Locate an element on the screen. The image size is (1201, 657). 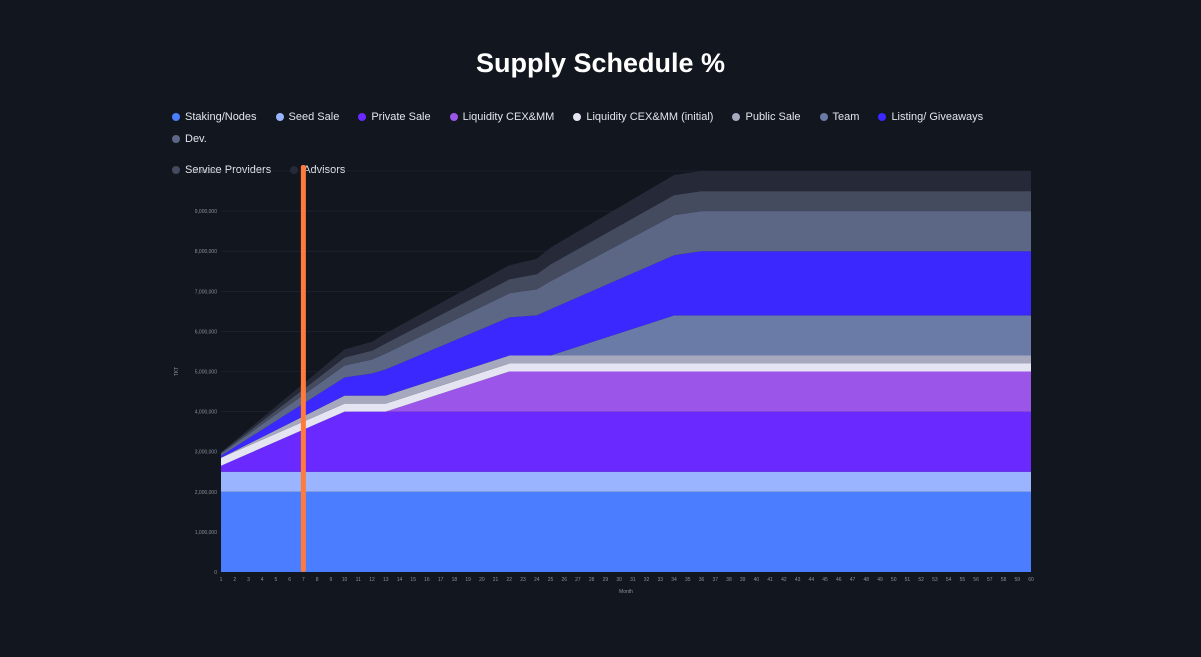
legend-label: Seed Sale is located at coordinates (314, 116).